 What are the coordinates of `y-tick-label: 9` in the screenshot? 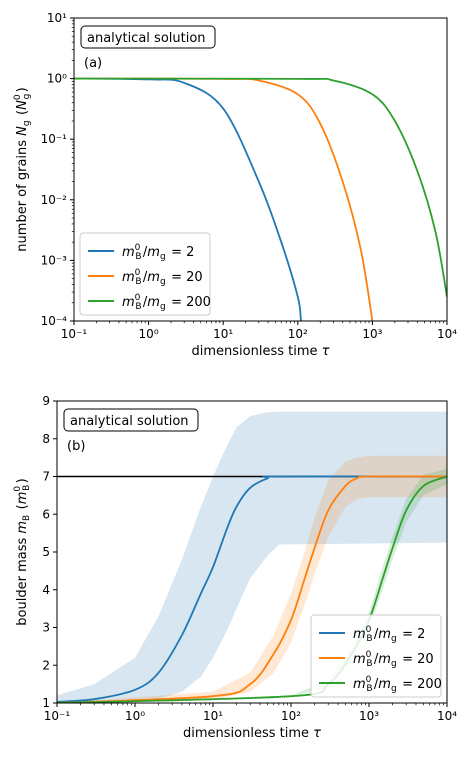 It's located at (46, 401).